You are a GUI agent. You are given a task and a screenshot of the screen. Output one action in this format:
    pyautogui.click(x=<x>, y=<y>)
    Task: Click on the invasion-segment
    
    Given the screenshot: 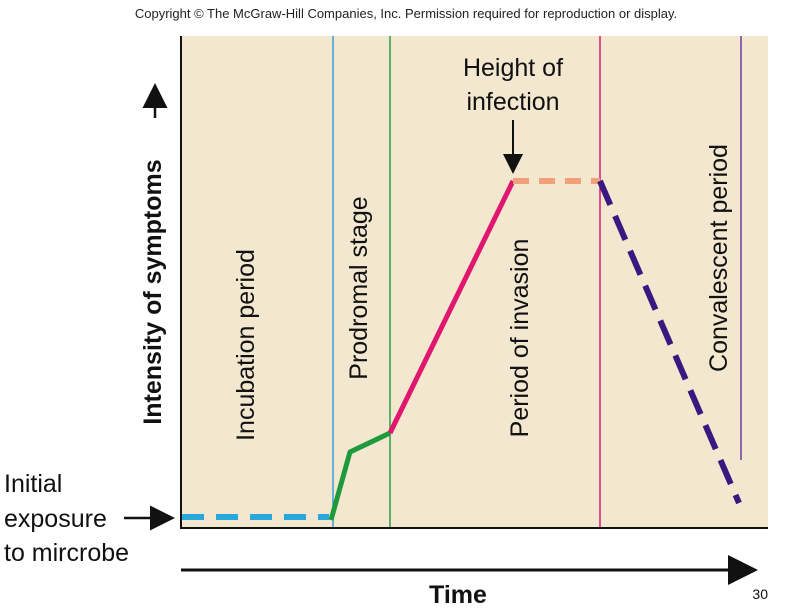 What is the action you would take?
    pyautogui.click(x=451, y=307)
    